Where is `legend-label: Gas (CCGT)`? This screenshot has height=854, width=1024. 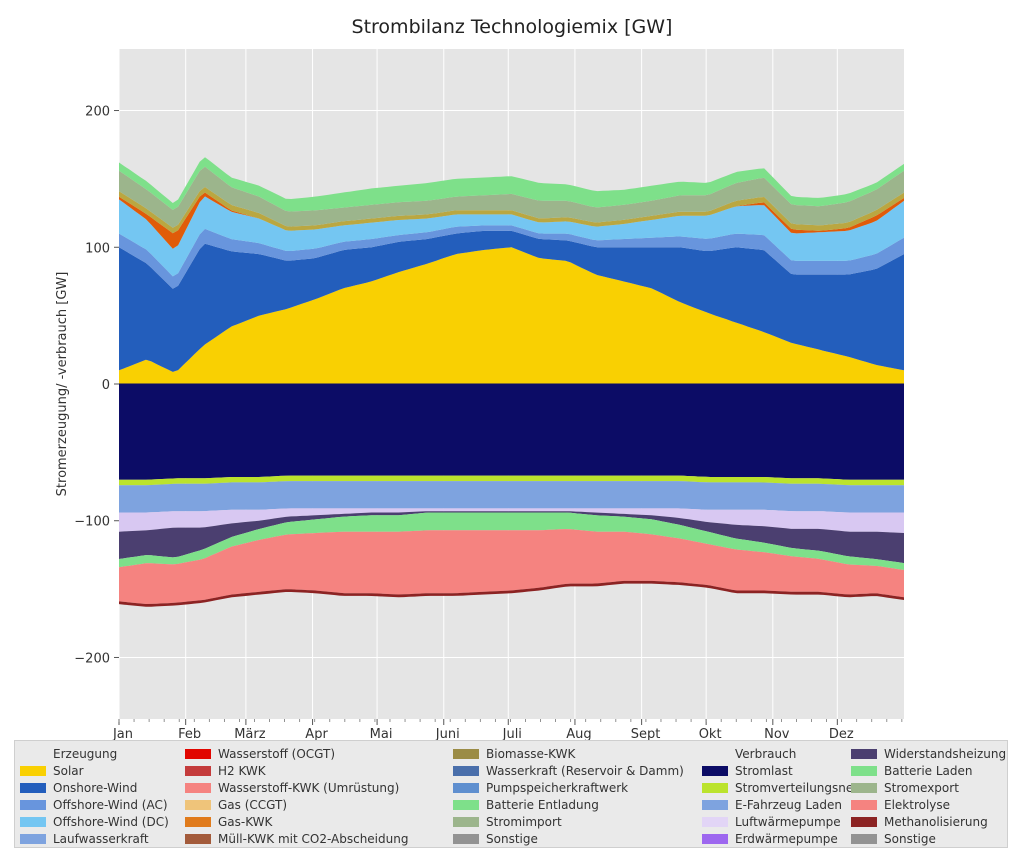
legend-label: Gas (CCGT) is located at coordinates (253, 805).